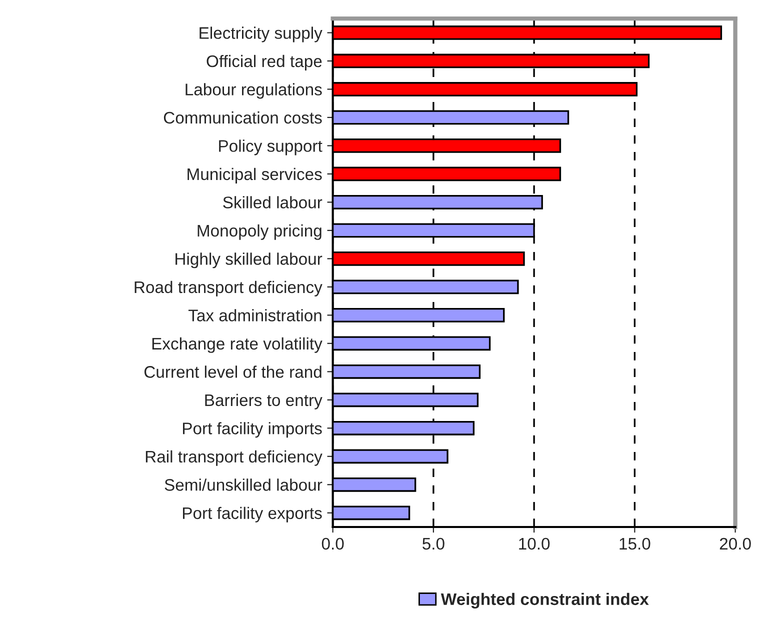 This screenshot has height=620, width=774. I want to click on y-tick-label: Skilled labour, so click(272, 202).